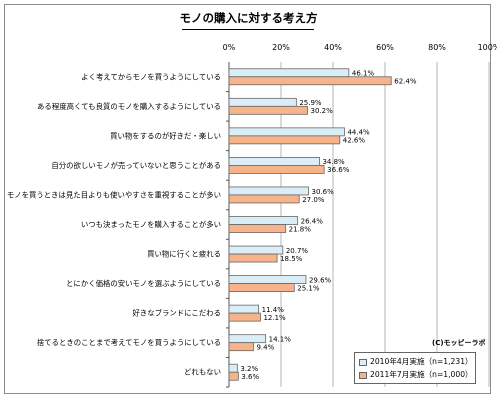 The height and width of the screenshot is (400, 497). Describe the element at coordinates (421, 374) in the screenshot. I see `legend-label-2011: 2011年7月実施（n=1,000）` at that location.